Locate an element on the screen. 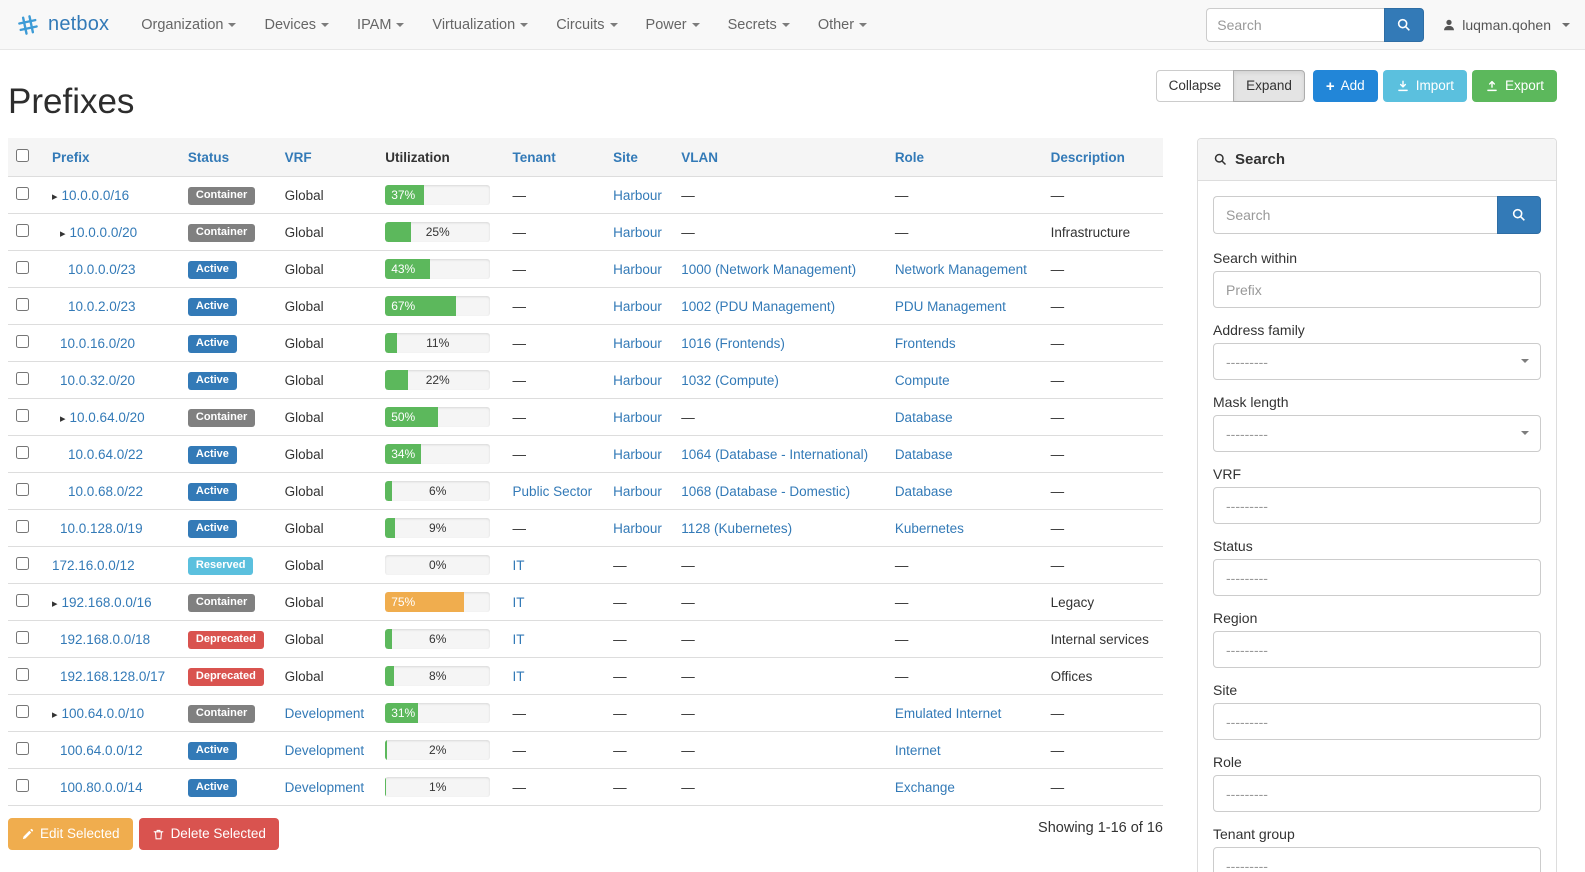  role-link: Emulated Internet is located at coordinates (948, 713).